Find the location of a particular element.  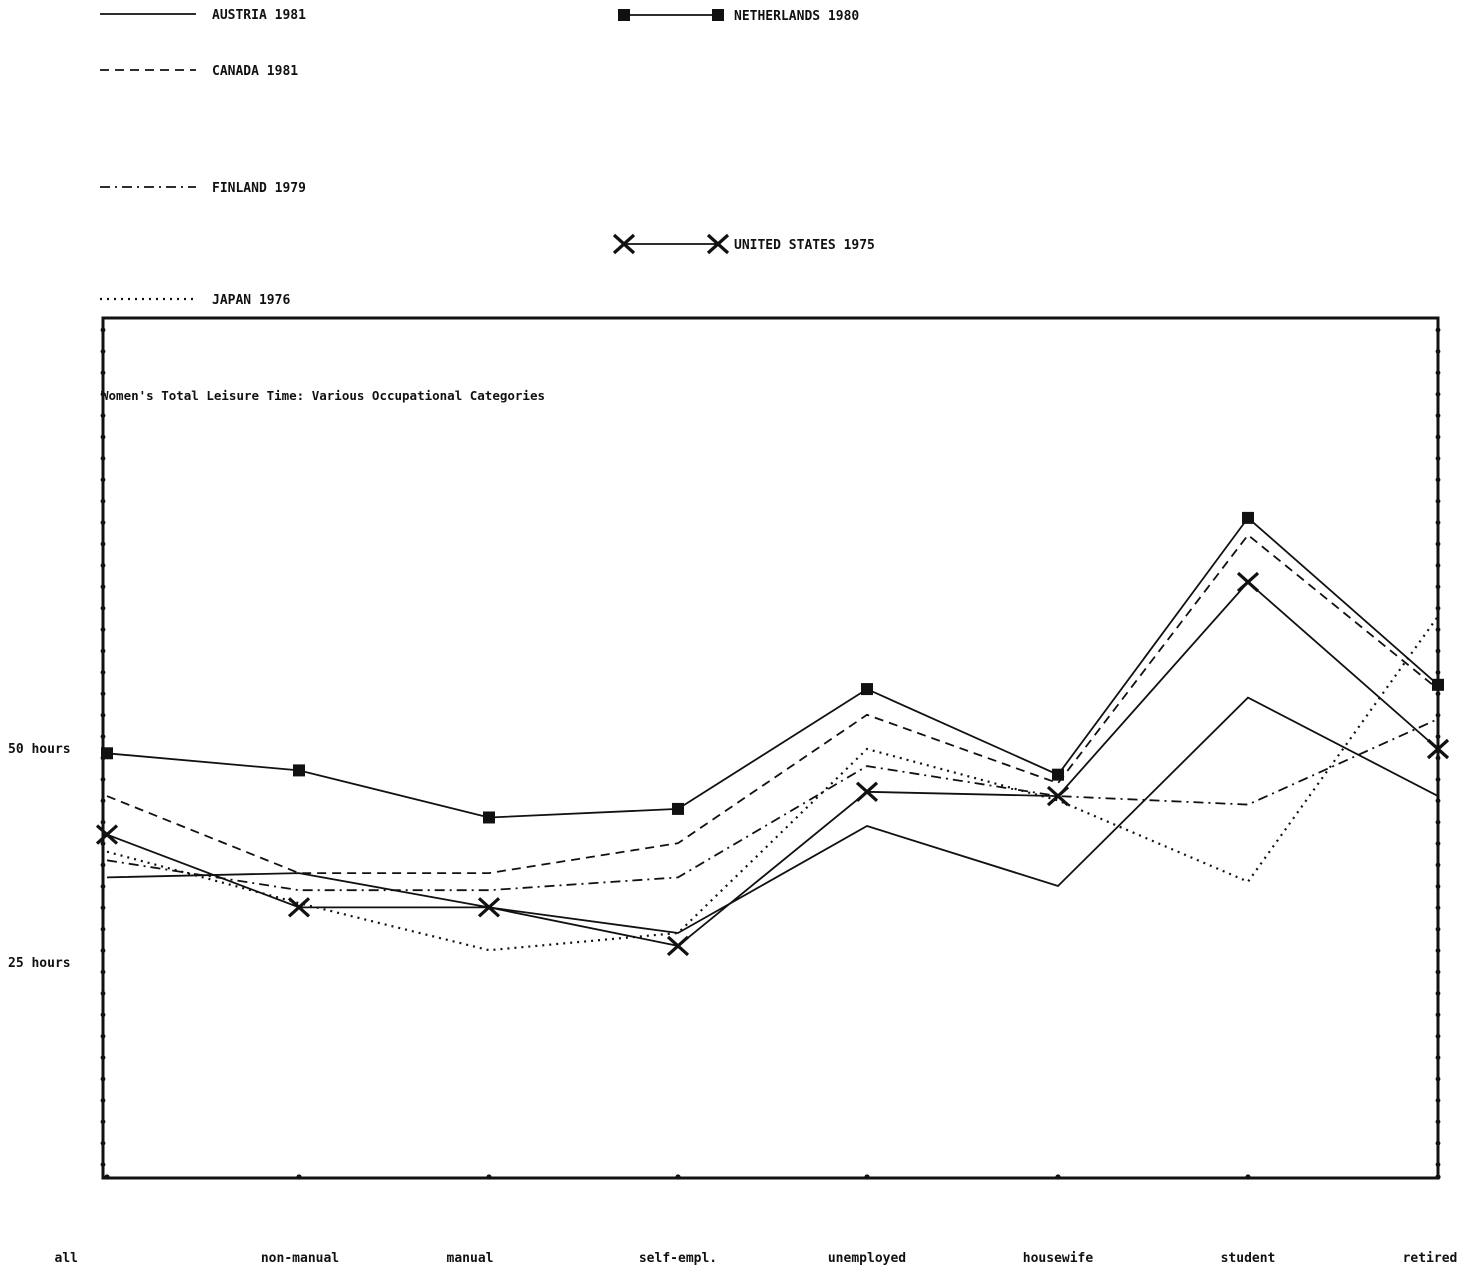

x-tick-label: unemployed is located at coordinates (867, 1258).